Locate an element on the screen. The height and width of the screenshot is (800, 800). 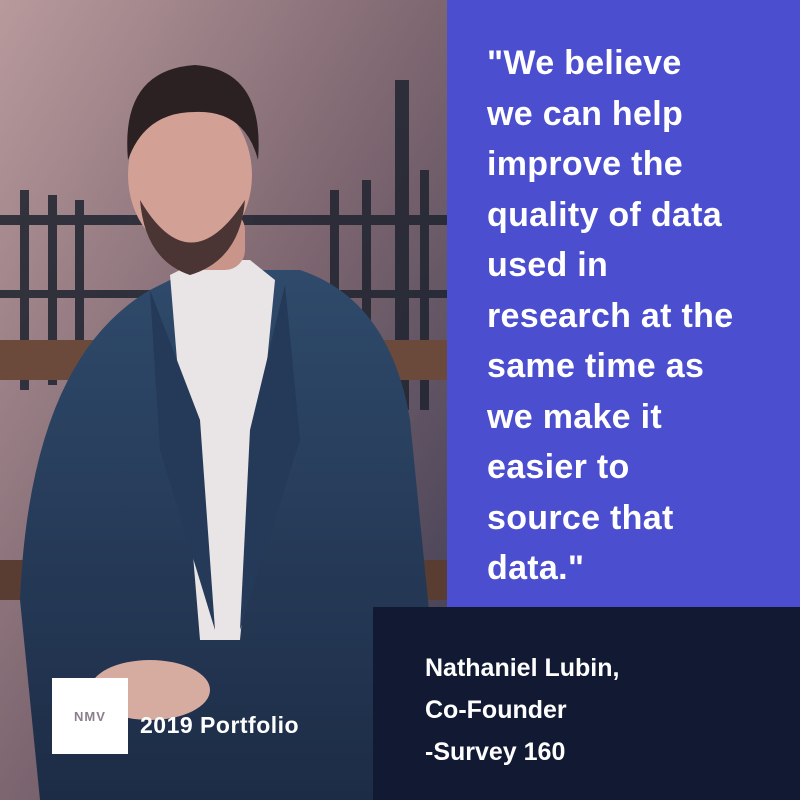
quote-line: data." is located at coordinates (536, 568).